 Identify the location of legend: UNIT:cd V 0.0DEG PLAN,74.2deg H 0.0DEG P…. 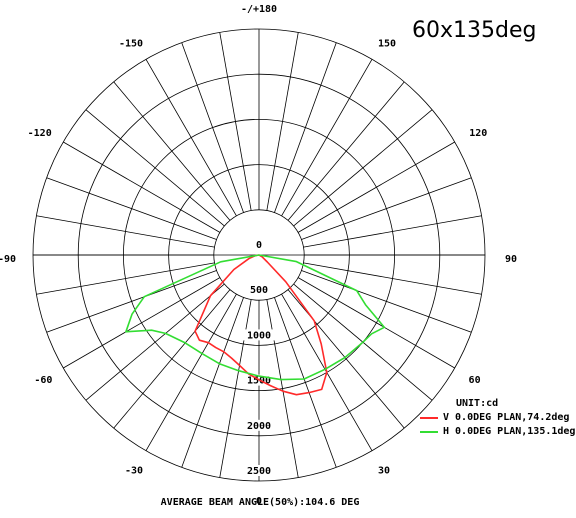
(497, 418).